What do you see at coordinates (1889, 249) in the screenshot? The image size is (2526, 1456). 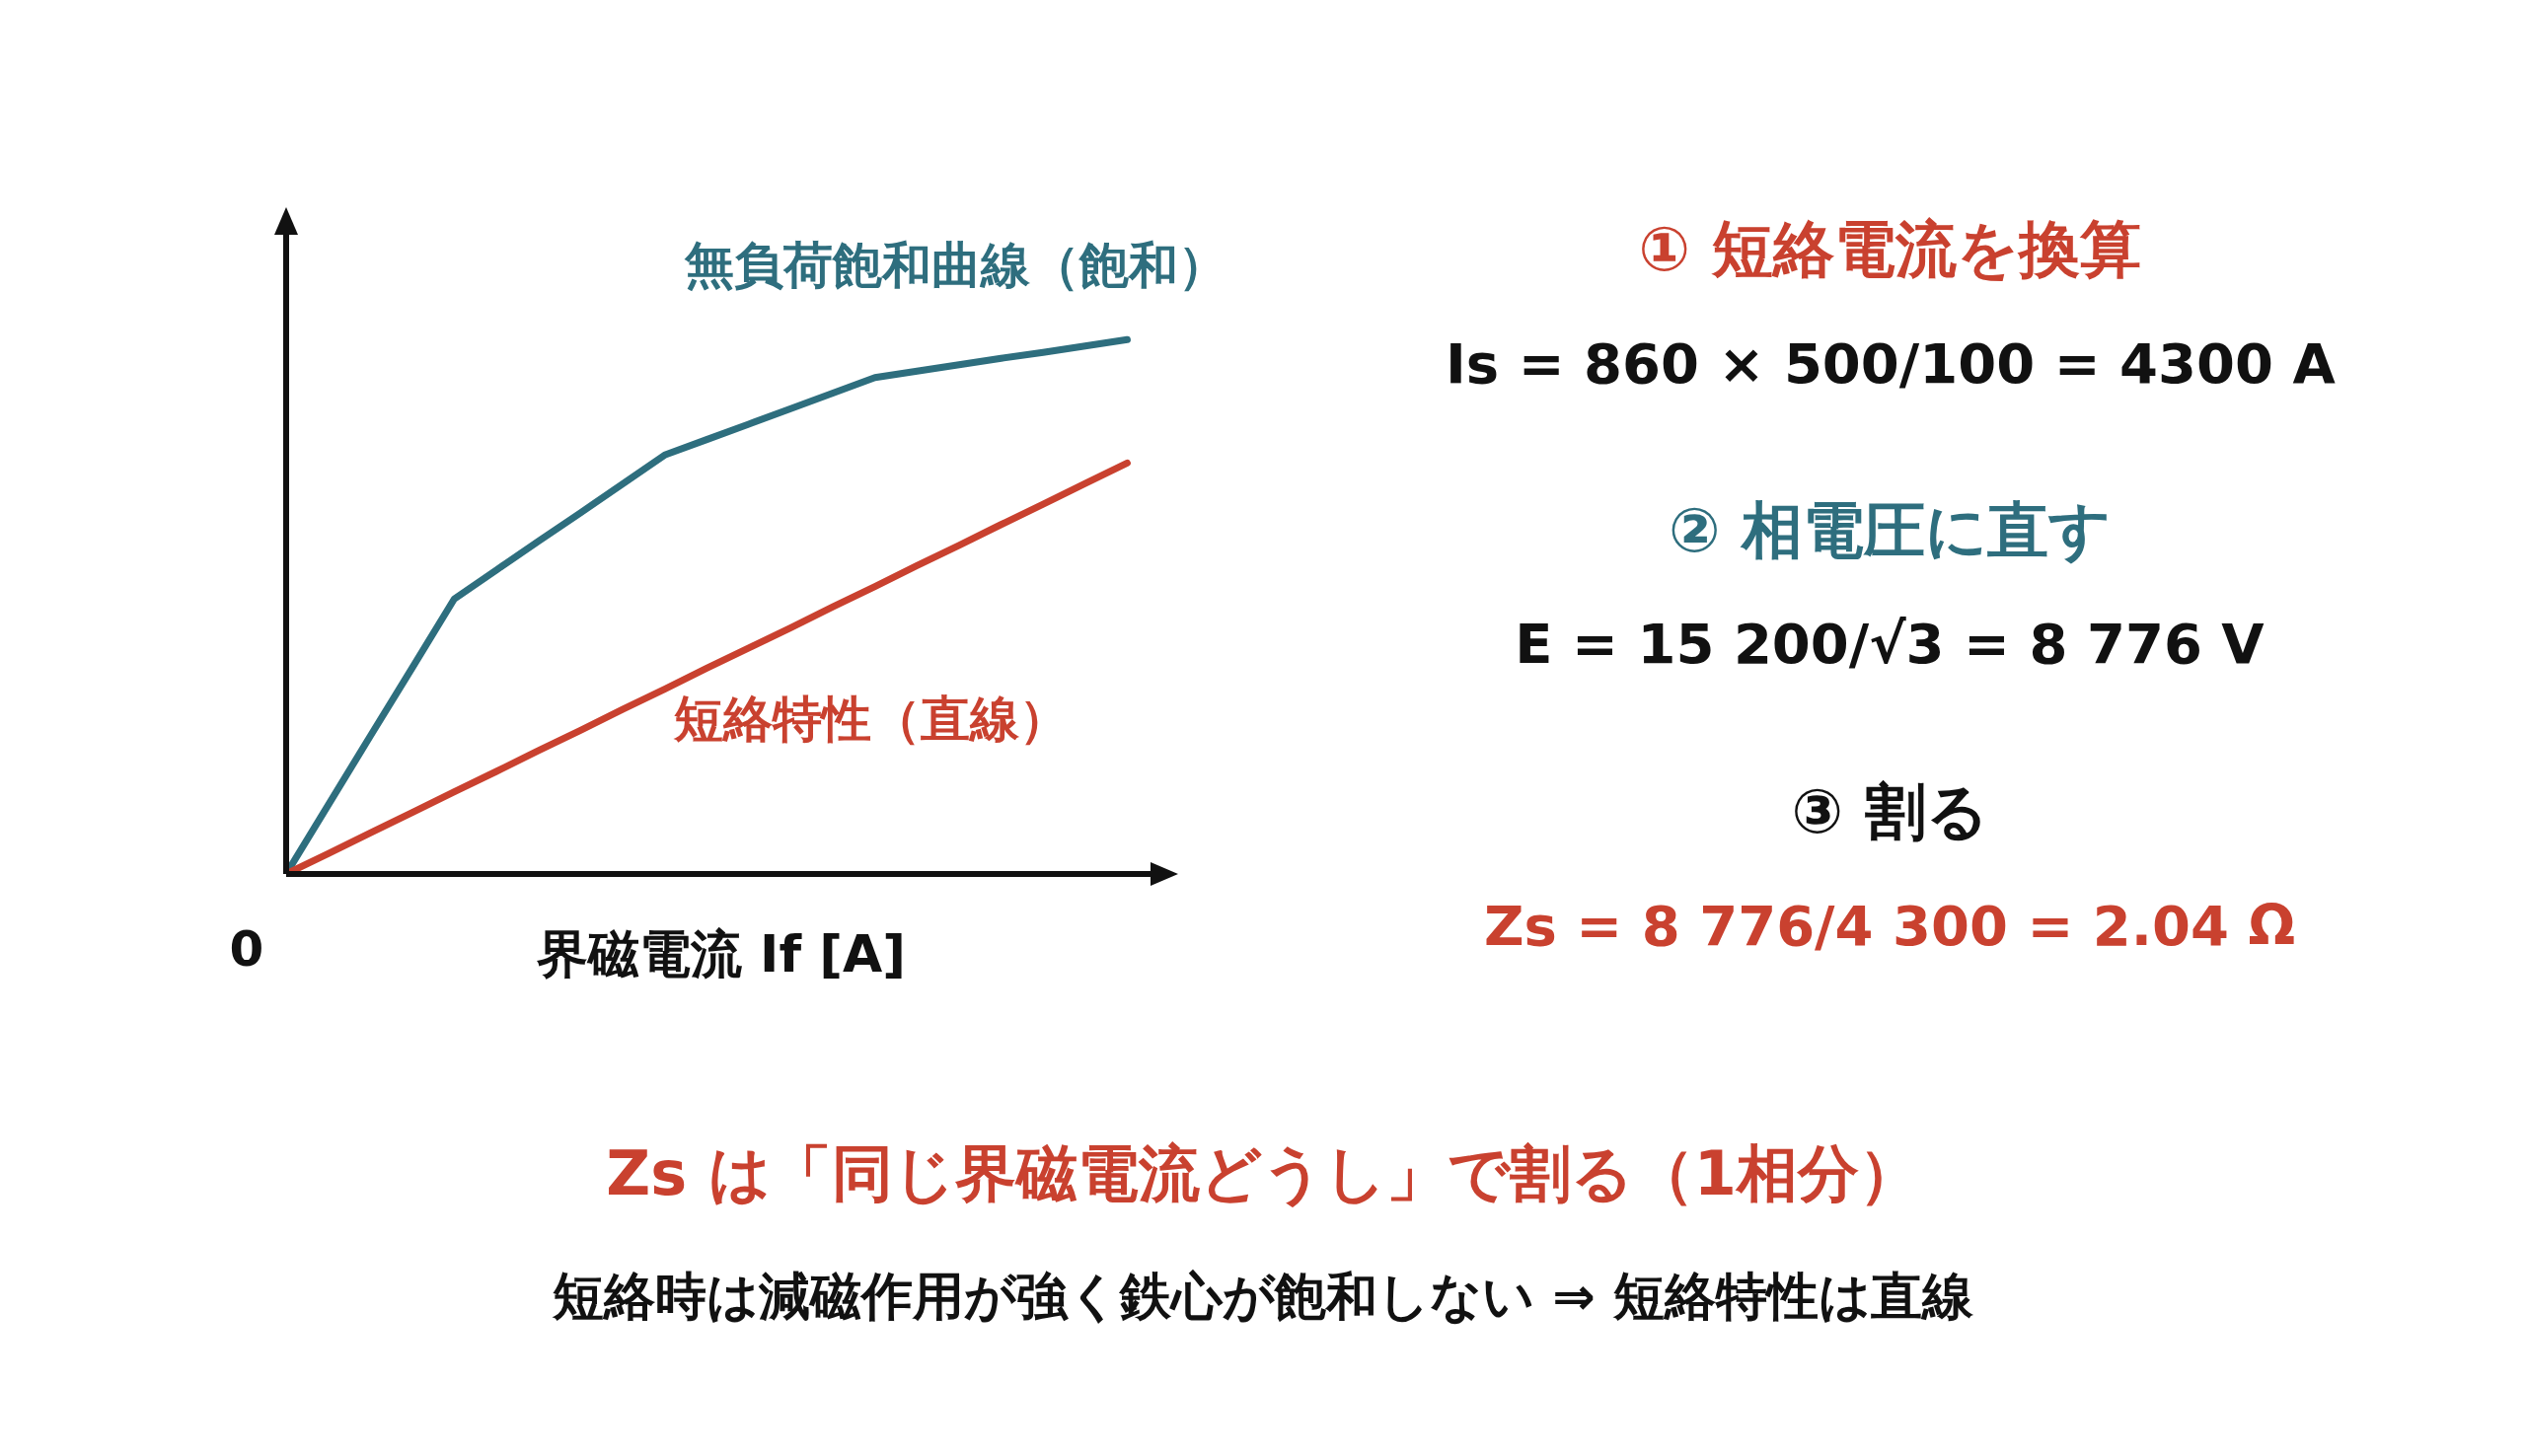 I see `text: ① 短絡電流を換算` at bounding box center [1889, 249].